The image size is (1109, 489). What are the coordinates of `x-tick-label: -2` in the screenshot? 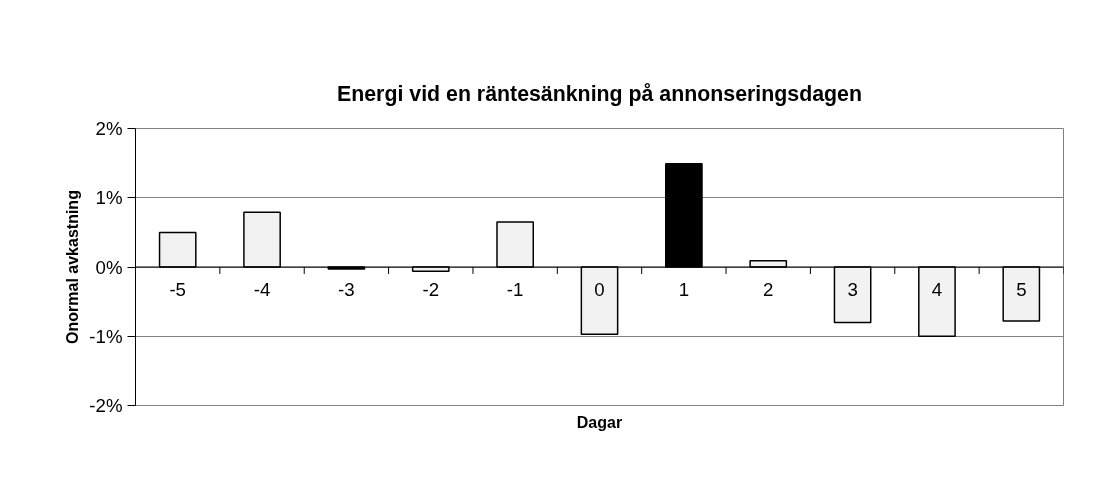 It's located at (431, 289).